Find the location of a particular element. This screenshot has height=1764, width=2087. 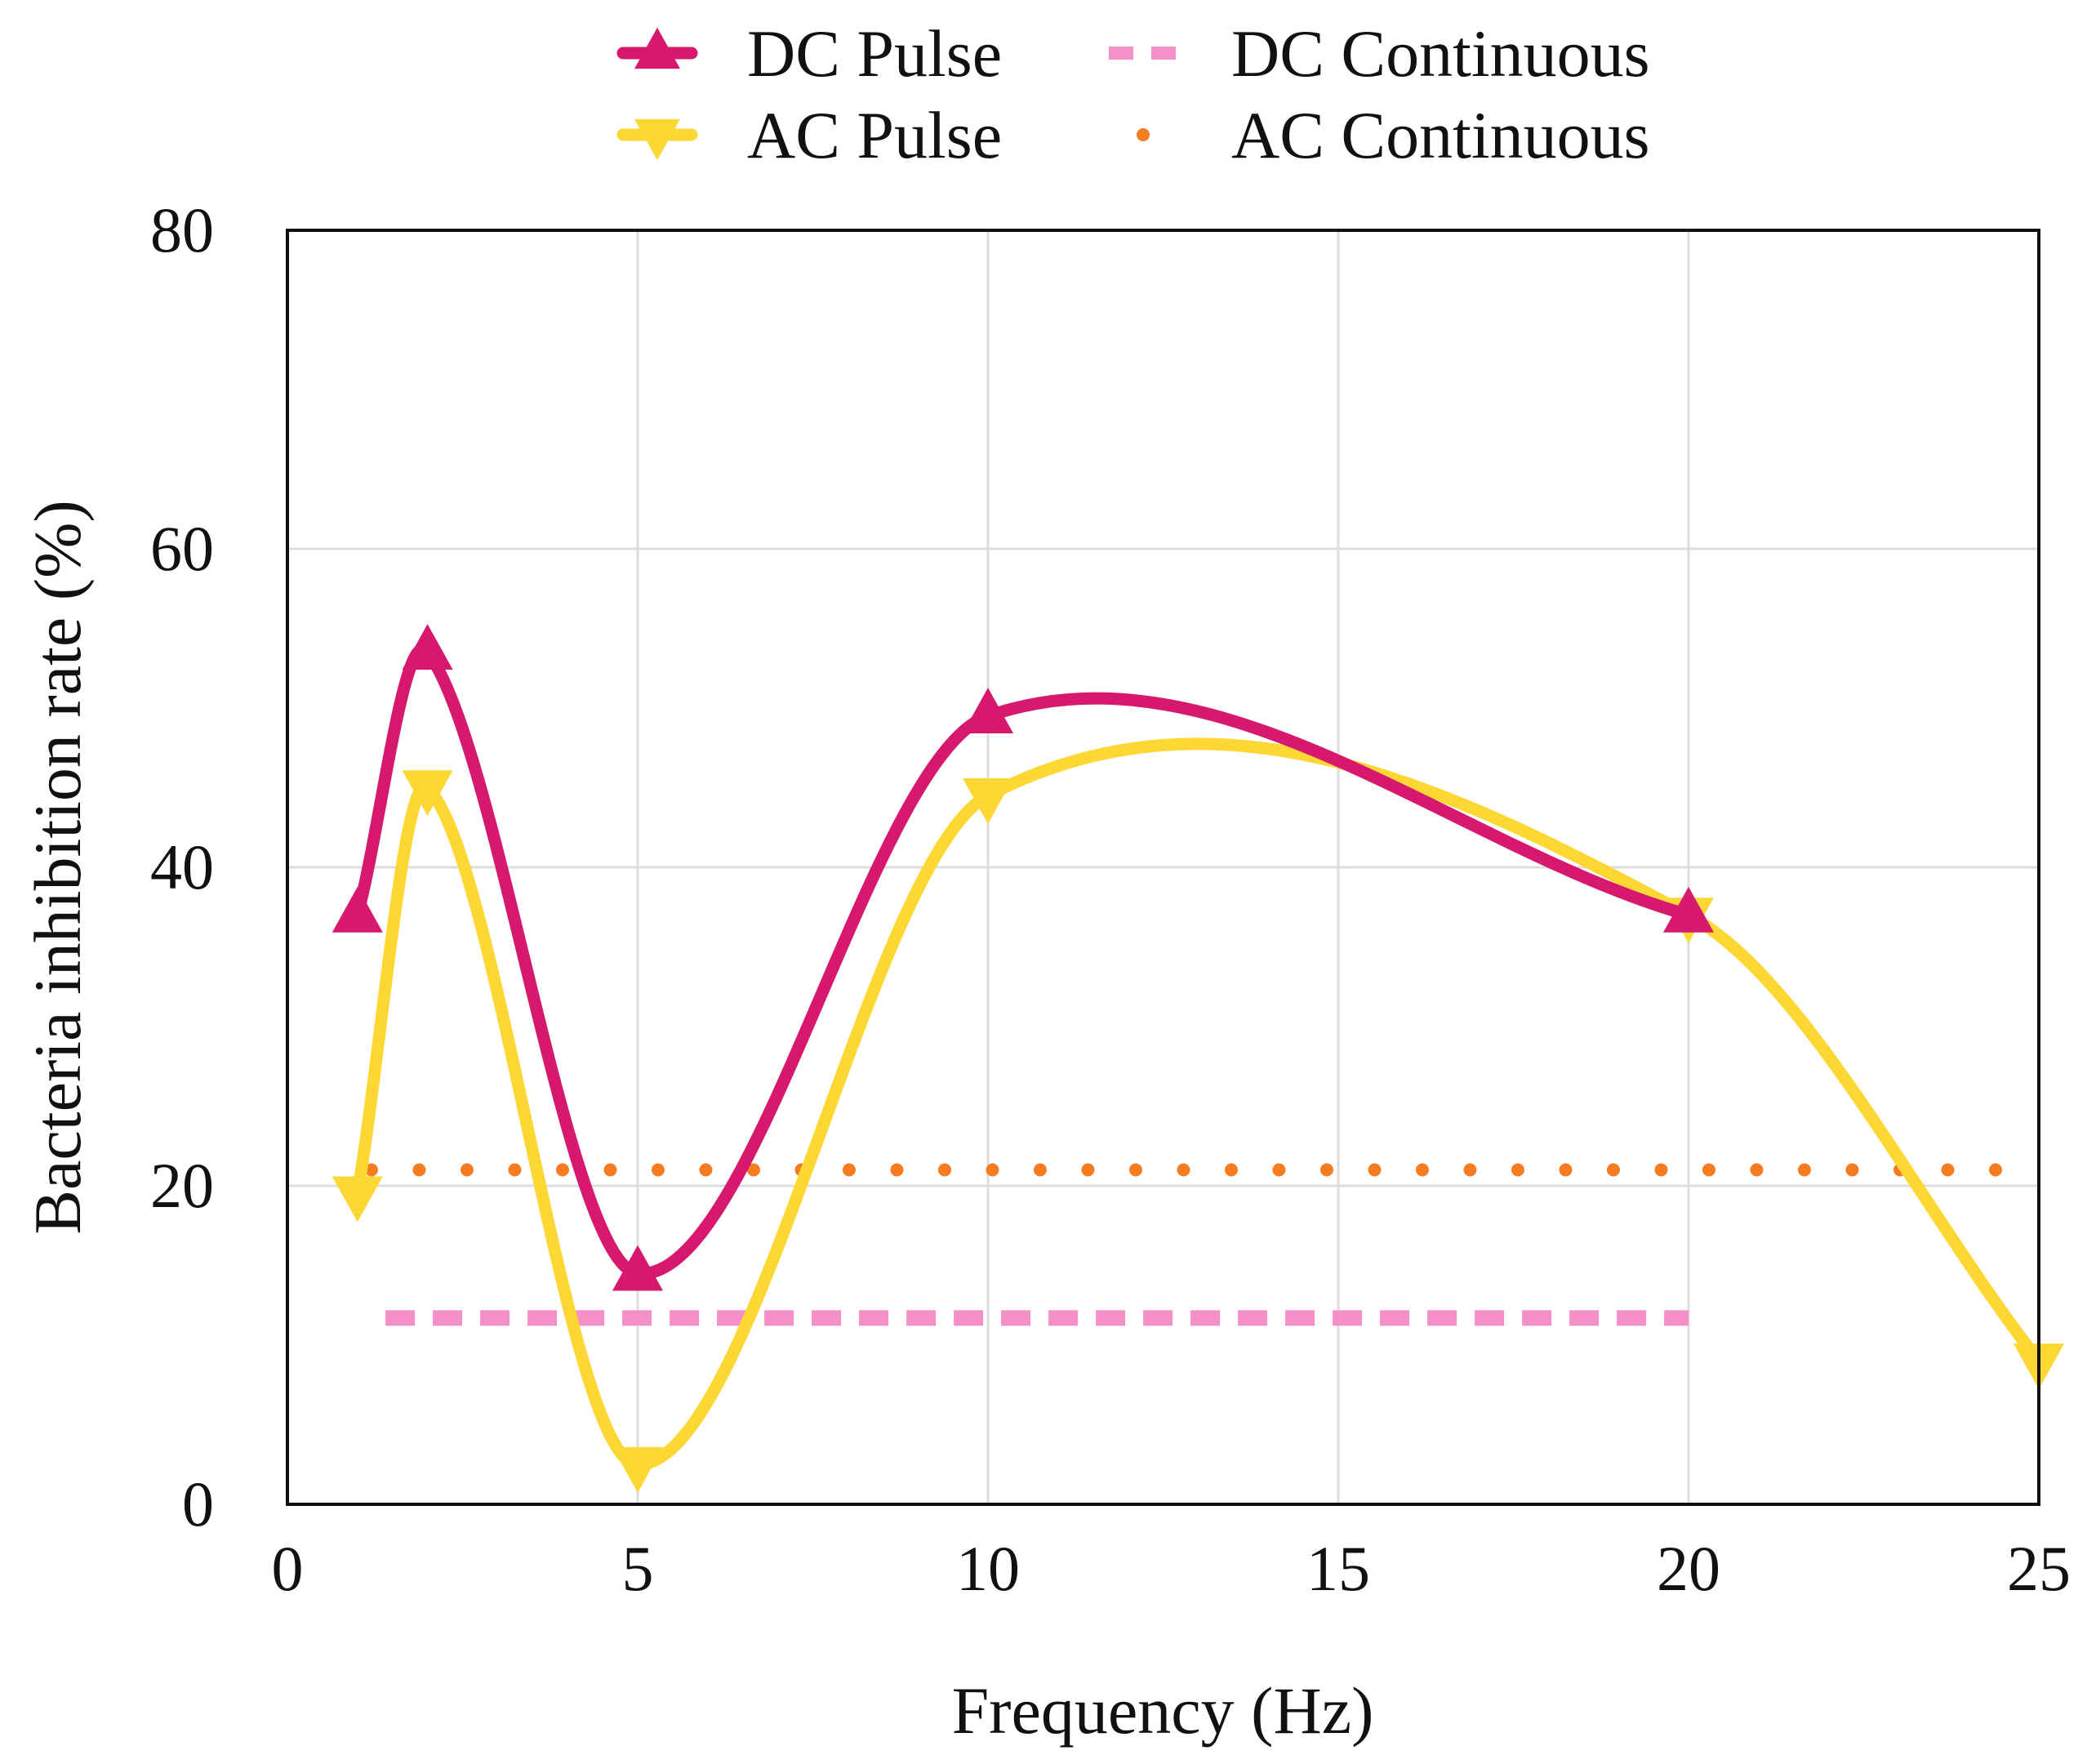

x-tick-label: 15 is located at coordinates (1338, 1568).